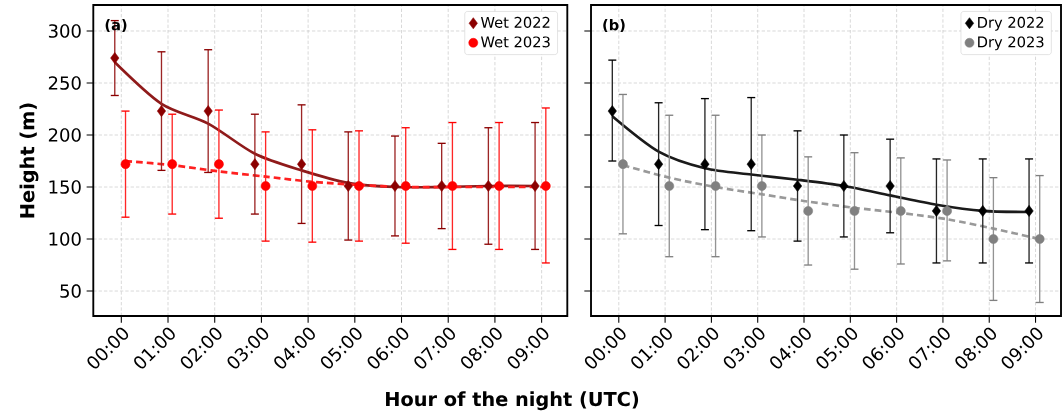 This screenshot has width=1064, height=418. I want to click on y-tick-label: 200, so click(64, 135).